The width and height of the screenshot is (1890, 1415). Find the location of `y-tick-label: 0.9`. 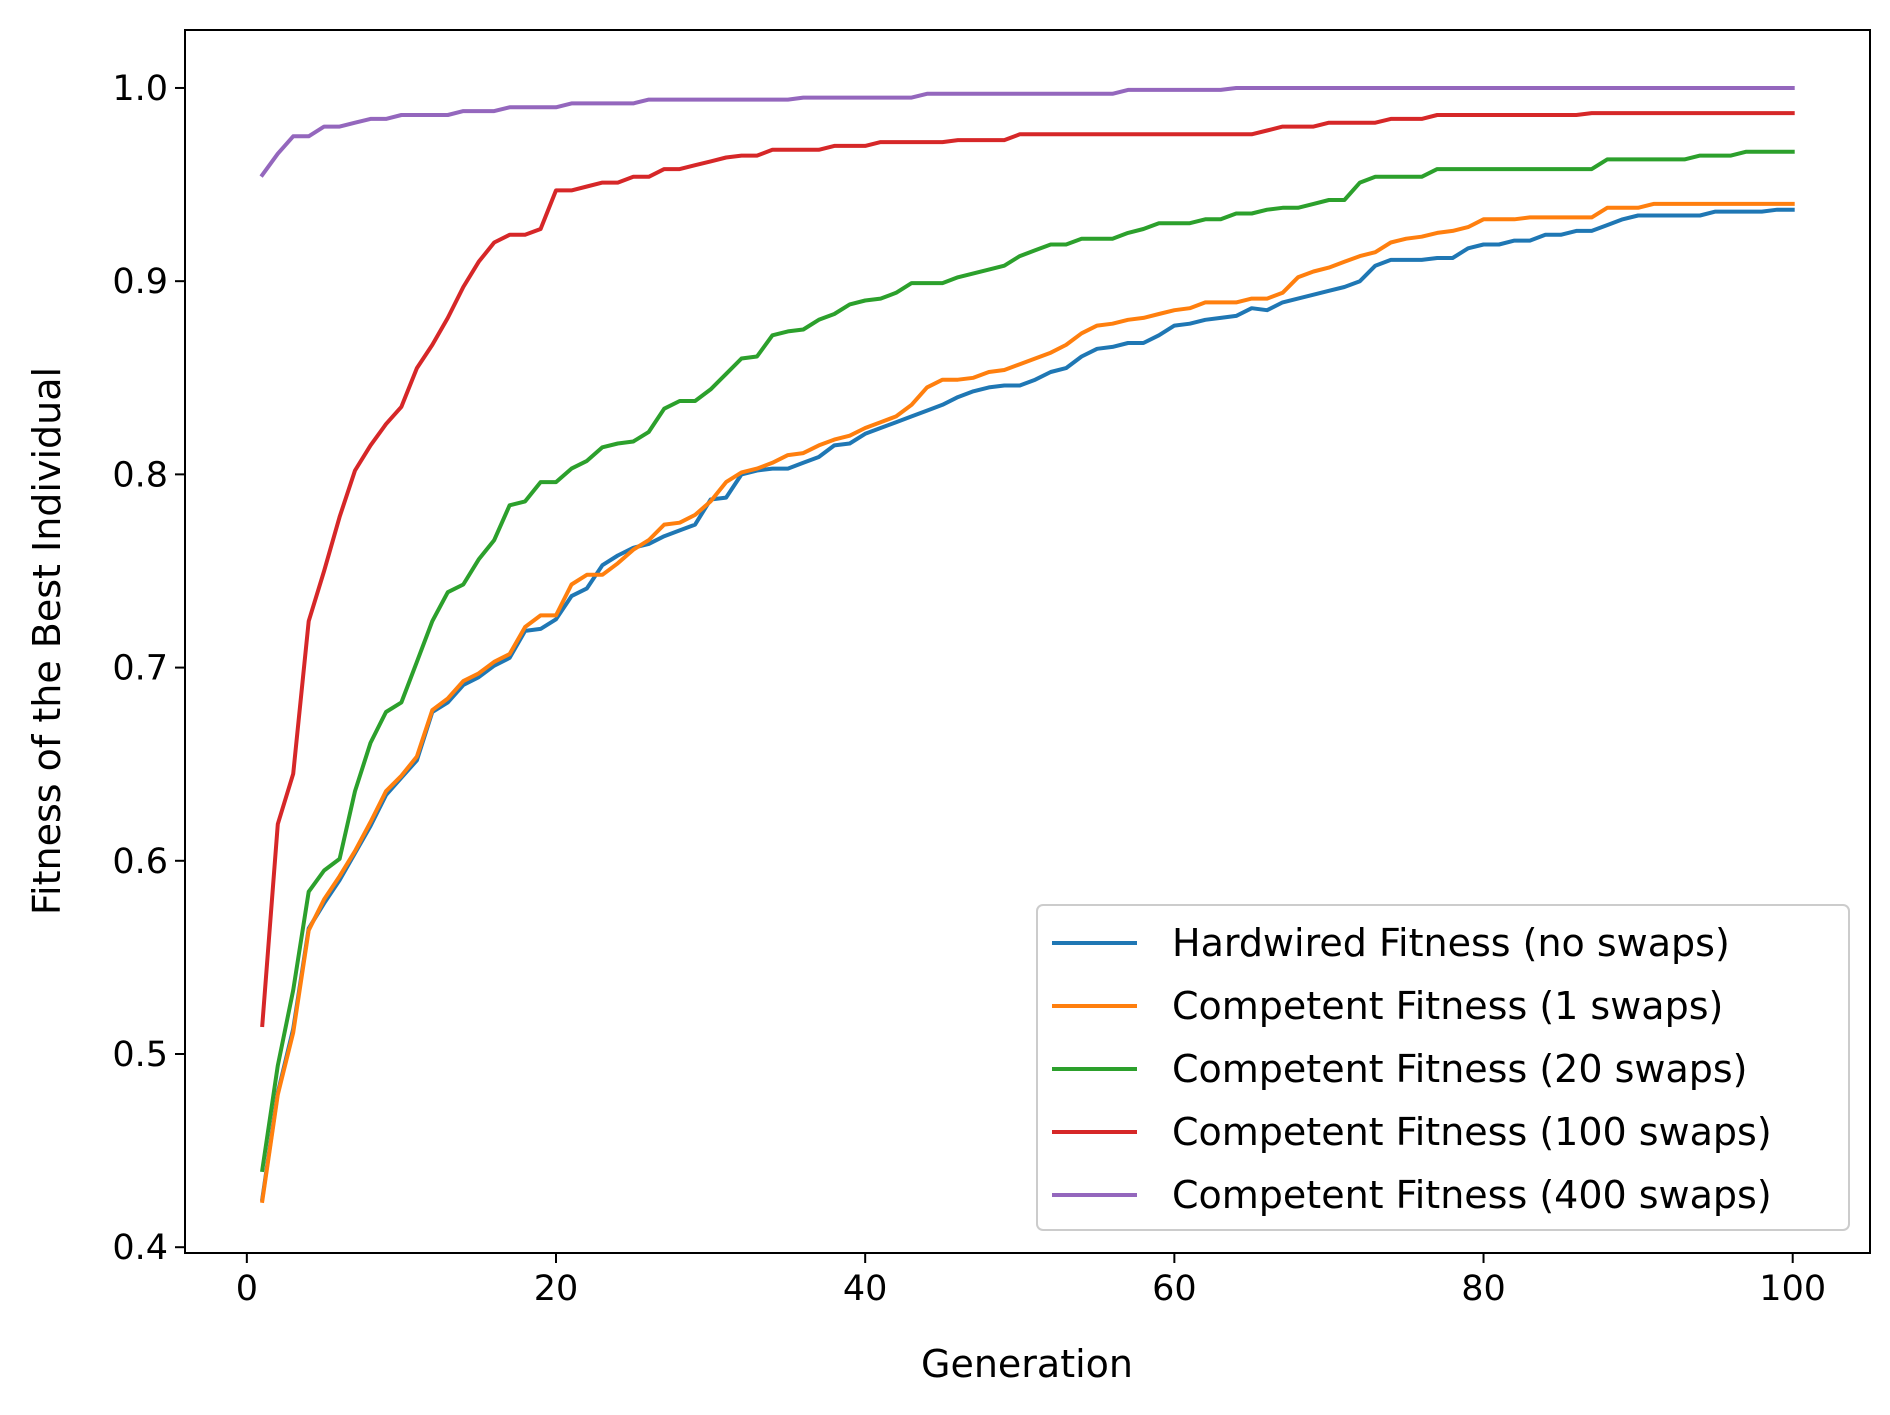

y-tick-label: 0.9 is located at coordinates (140, 282).